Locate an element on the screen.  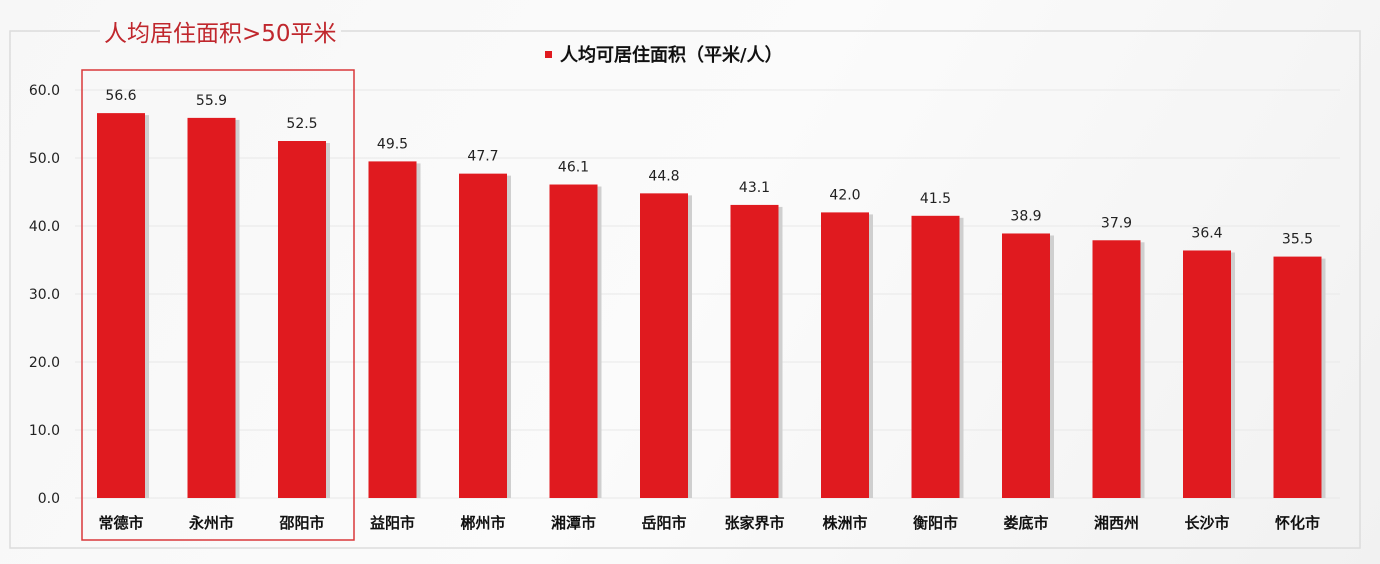
data-label: 36.4 is located at coordinates (1206, 233).